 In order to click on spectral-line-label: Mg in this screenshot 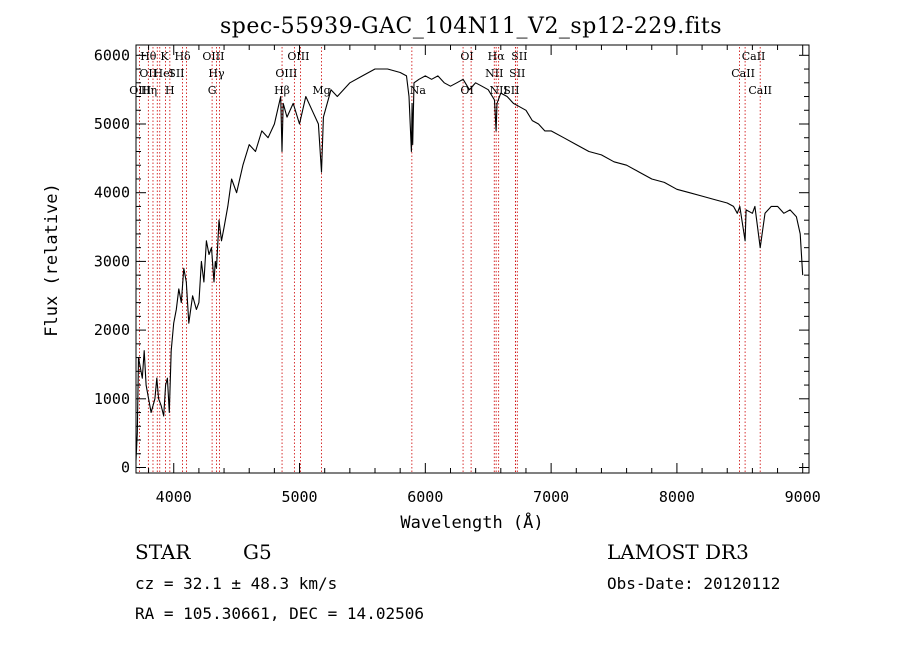, I will do `click(321, 90)`.